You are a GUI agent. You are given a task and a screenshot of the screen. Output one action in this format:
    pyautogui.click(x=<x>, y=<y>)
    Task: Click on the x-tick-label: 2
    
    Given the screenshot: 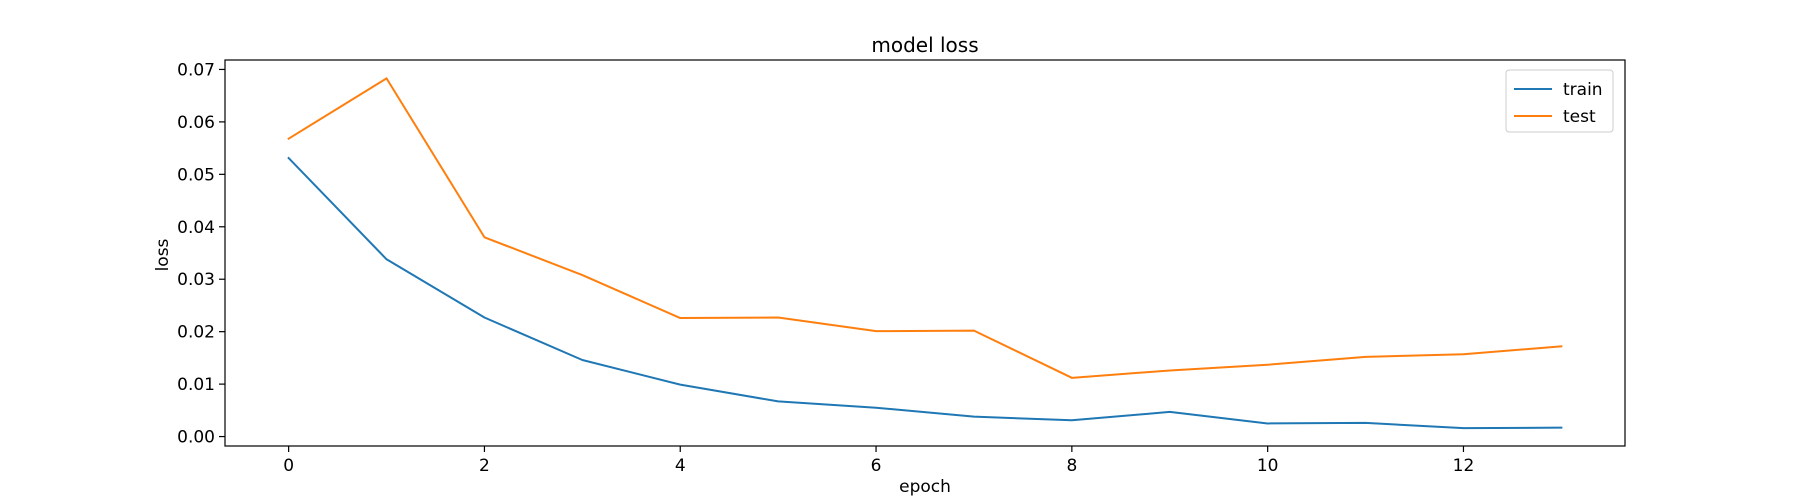 What is the action you would take?
    pyautogui.click(x=484, y=466)
    